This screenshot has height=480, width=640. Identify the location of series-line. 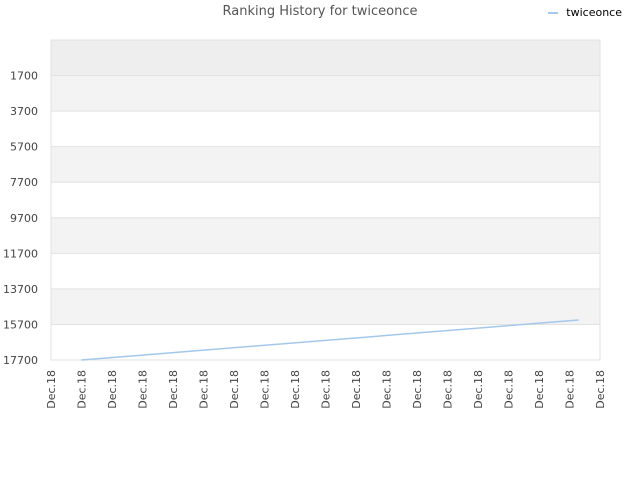
(330, 340).